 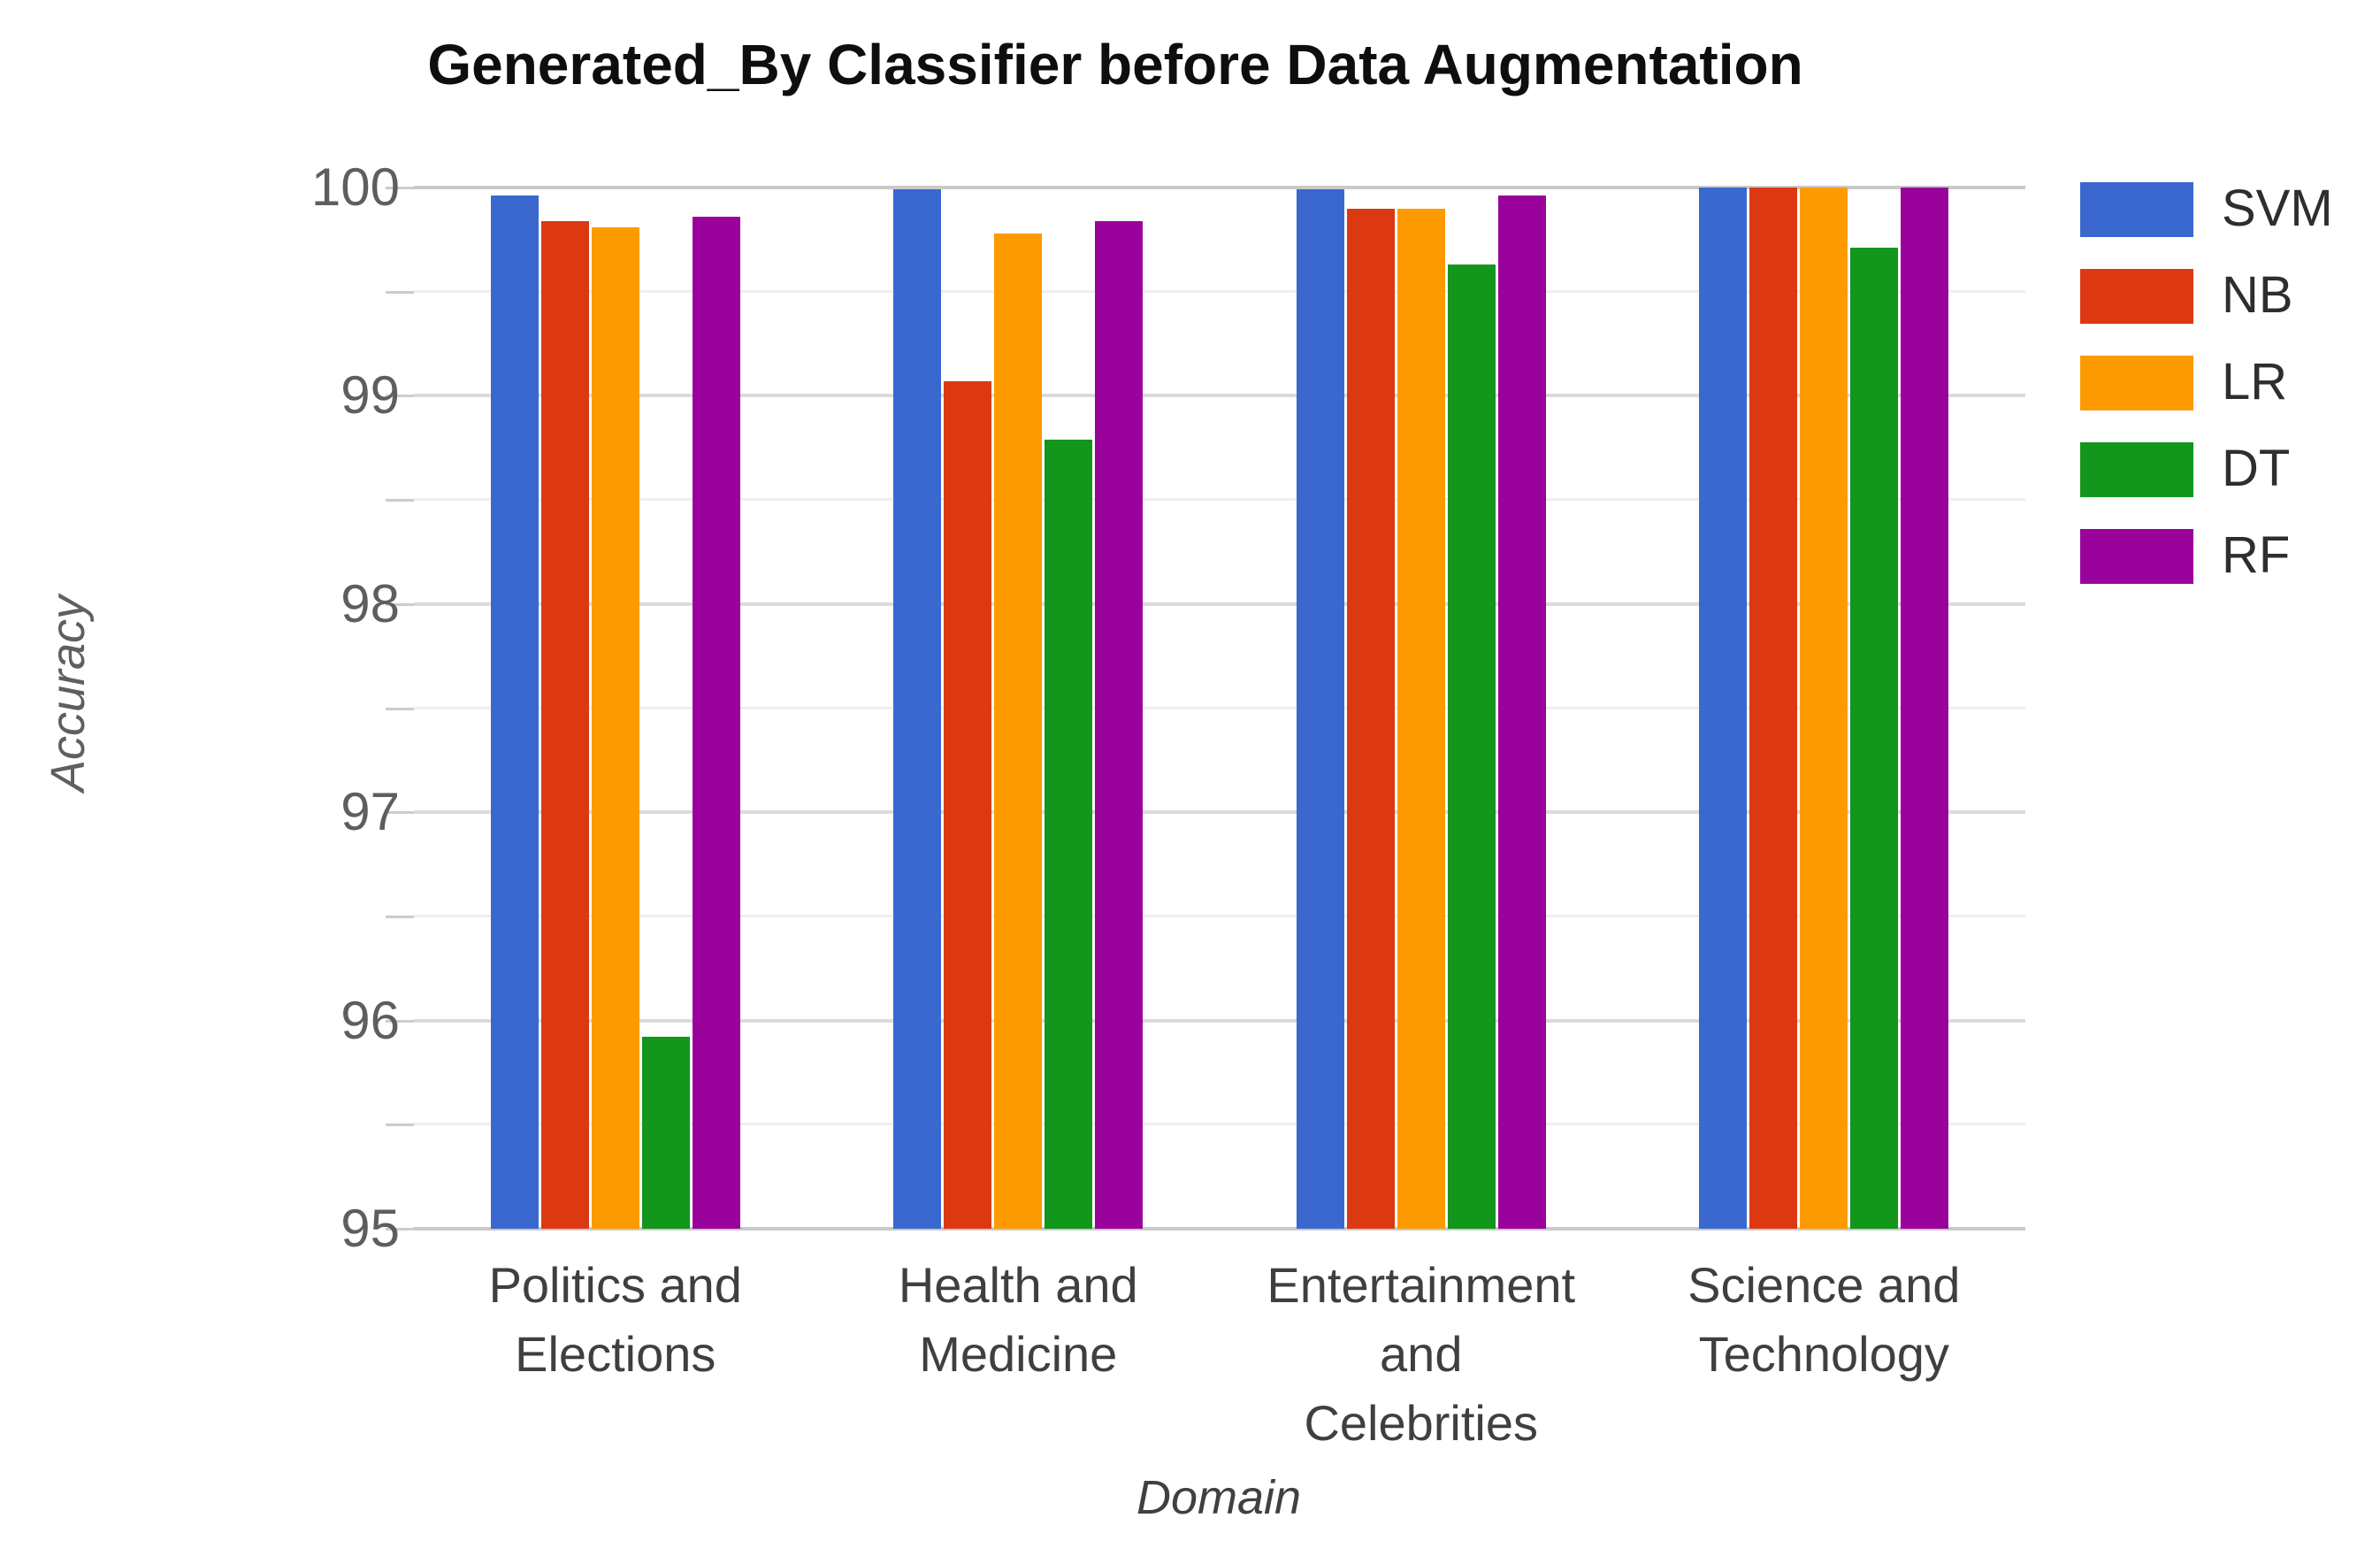 What do you see at coordinates (370, 812) in the screenshot?
I see `y-tick-label: 97` at bounding box center [370, 812].